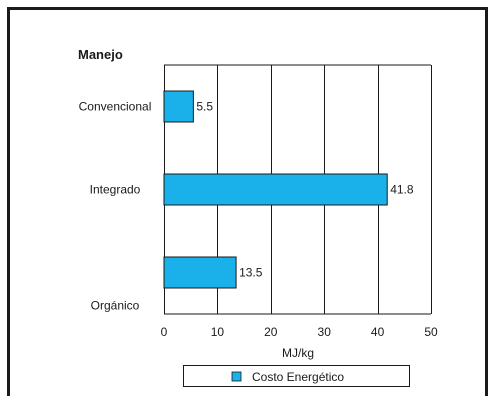 The height and width of the screenshot is (401, 495). What do you see at coordinates (378, 332) in the screenshot?
I see `x-tick-label: 40` at bounding box center [378, 332].